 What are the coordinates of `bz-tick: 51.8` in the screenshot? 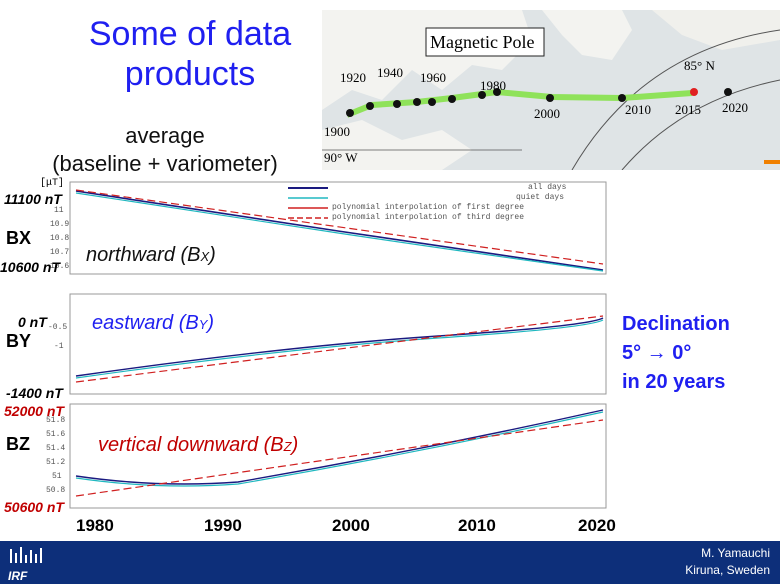 It's located at (56, 420).